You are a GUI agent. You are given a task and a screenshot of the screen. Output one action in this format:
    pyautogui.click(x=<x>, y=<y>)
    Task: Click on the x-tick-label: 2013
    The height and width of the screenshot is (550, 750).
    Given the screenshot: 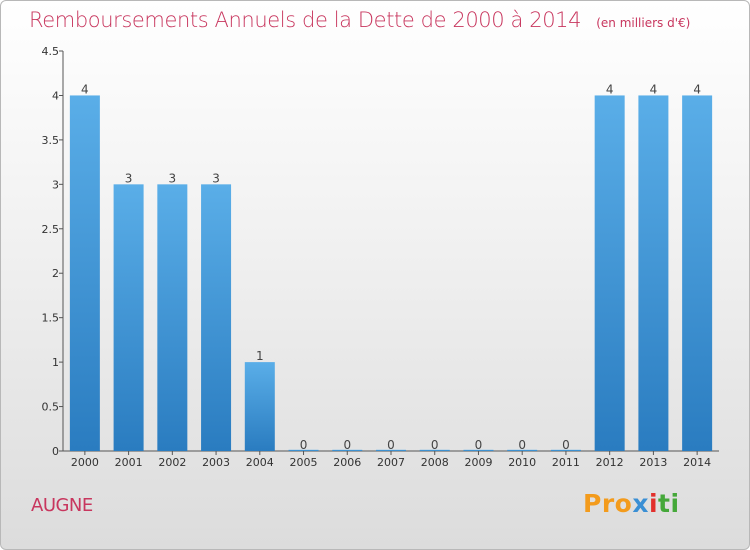 What is the action you would take?
    pyautogui.click(x=653, y=462)
    